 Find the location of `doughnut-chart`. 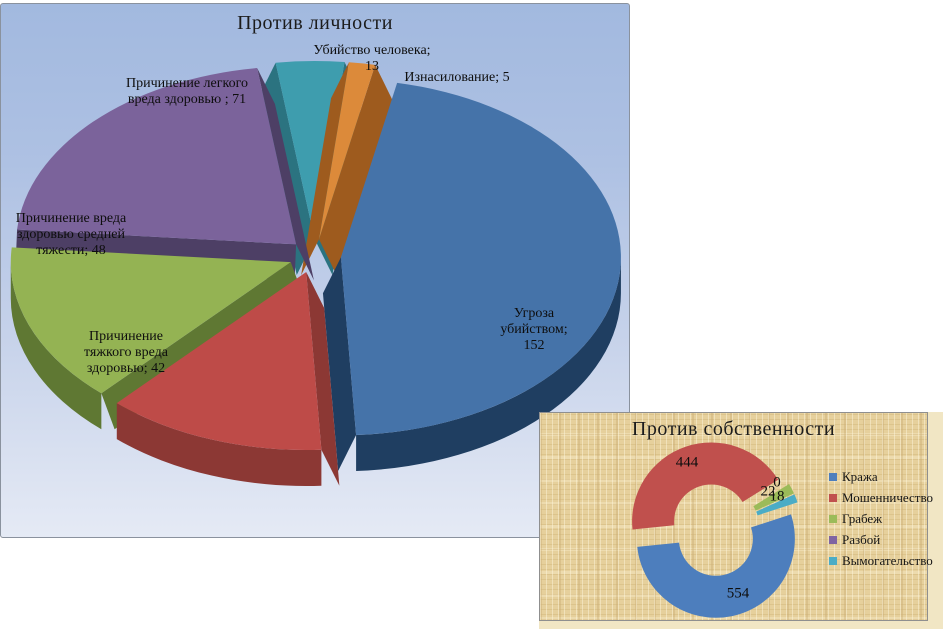

doughnut-chart is located at coordinates (715, 530).